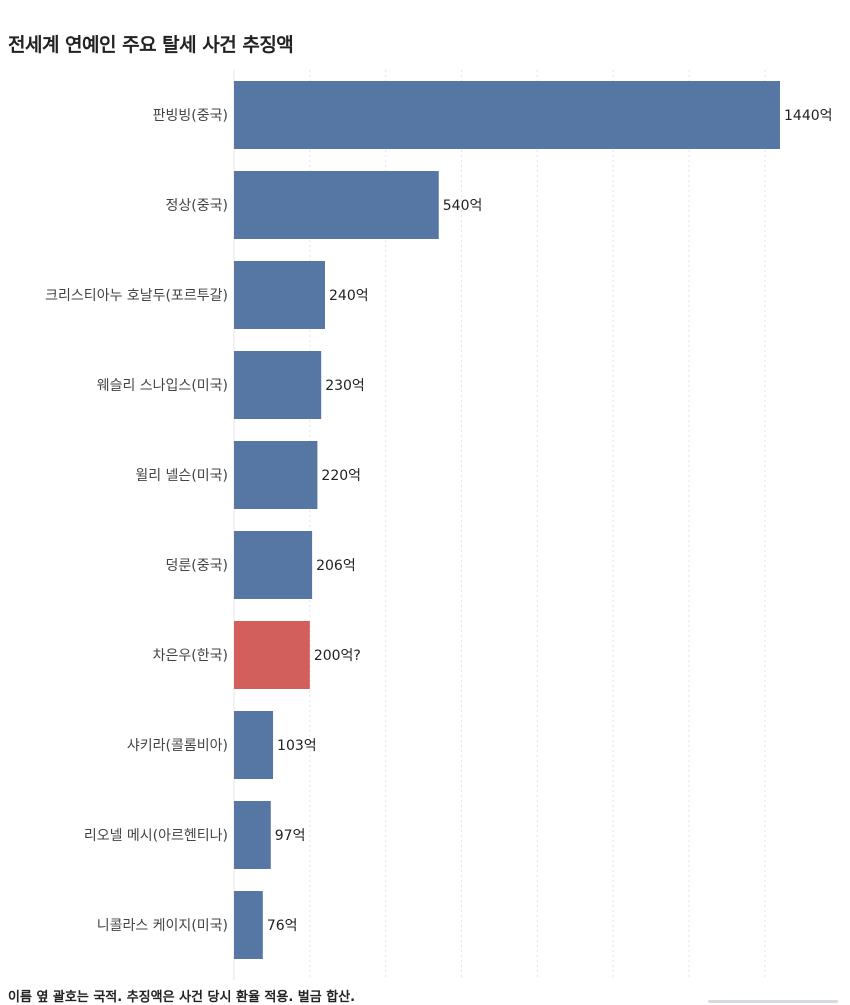  Describe the element at coordinates (162, 926) in the screenshot. I see `category-label: 니콜라스 케이지(미국)` at that location.